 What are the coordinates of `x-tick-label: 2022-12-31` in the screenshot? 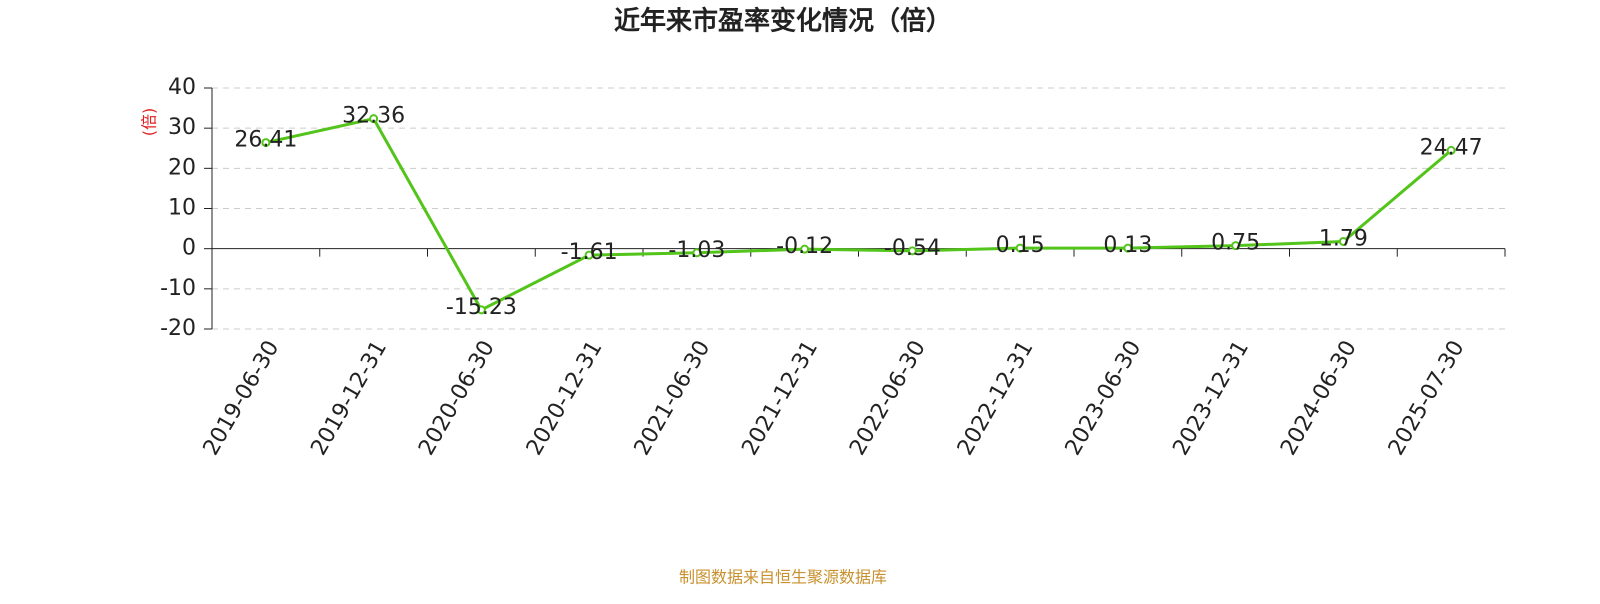 It's located at (996, 398).